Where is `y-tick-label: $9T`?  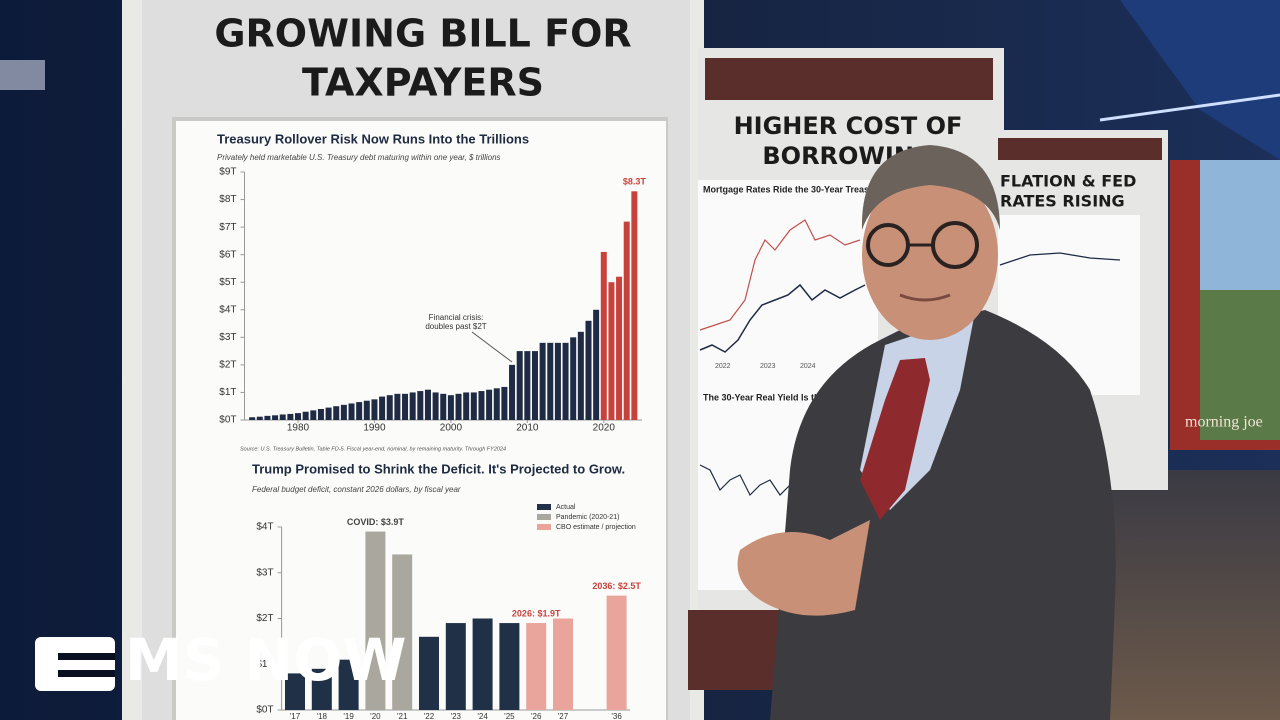
y-tick-label: $9T is located at coordinates (227, 172).